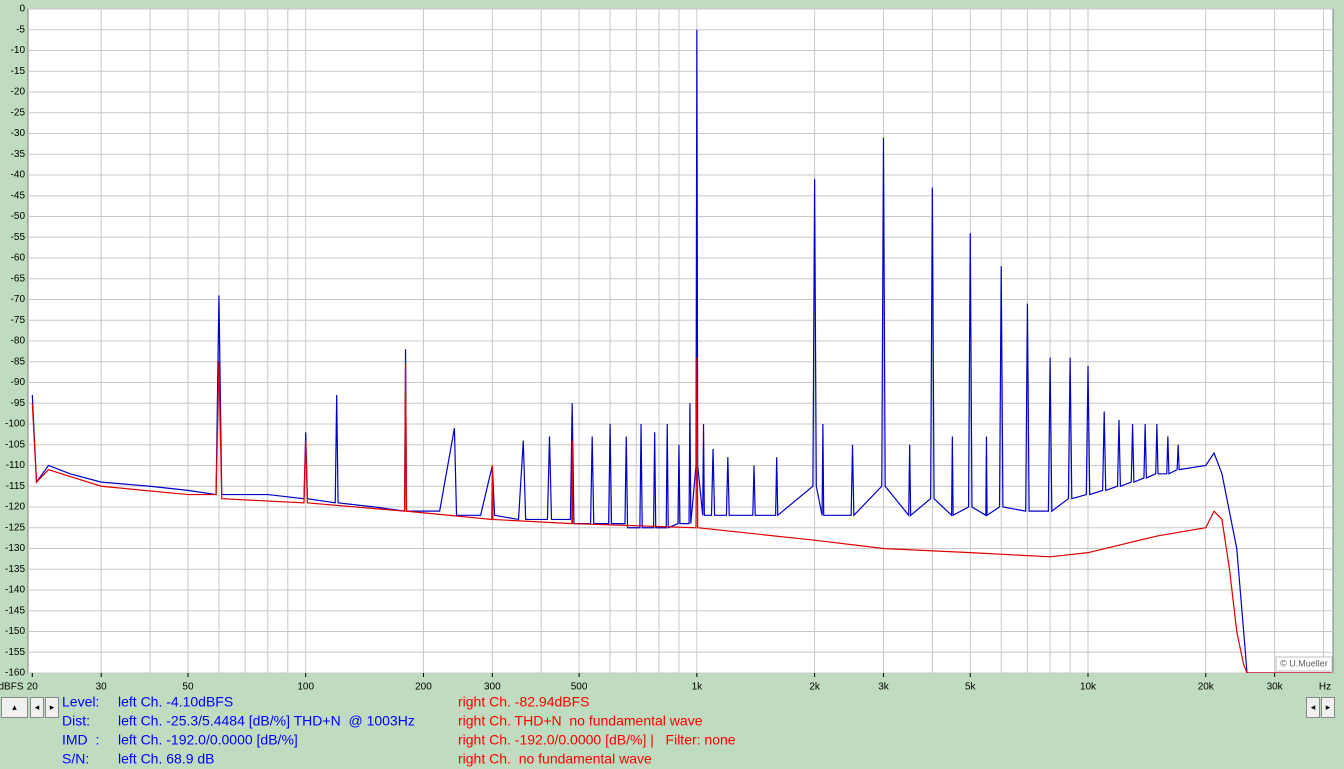 The width and height of the screenshot is (1344, 769). What do you see at coordinates (18, 154) in the screenshot?
I see `y-tick-label: -35` at bounding box center [18, 154].